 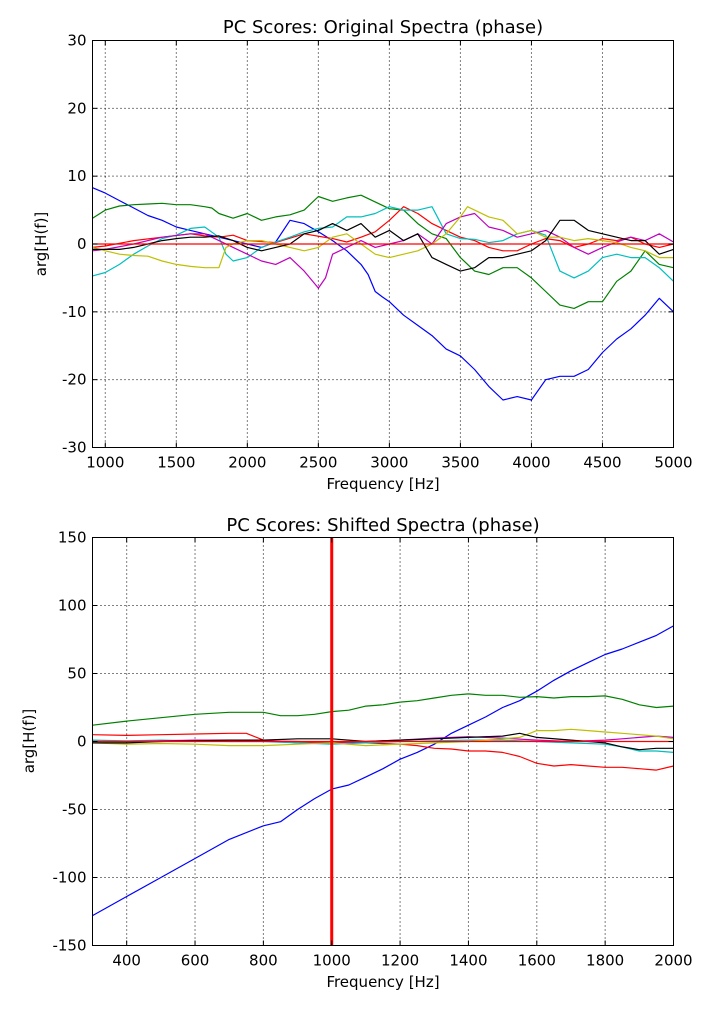 What do you see at coordinates (105, 463) in the screenshot?
I see `top-chart-x-tick-label: 1000` at bounding box center [105, 463].